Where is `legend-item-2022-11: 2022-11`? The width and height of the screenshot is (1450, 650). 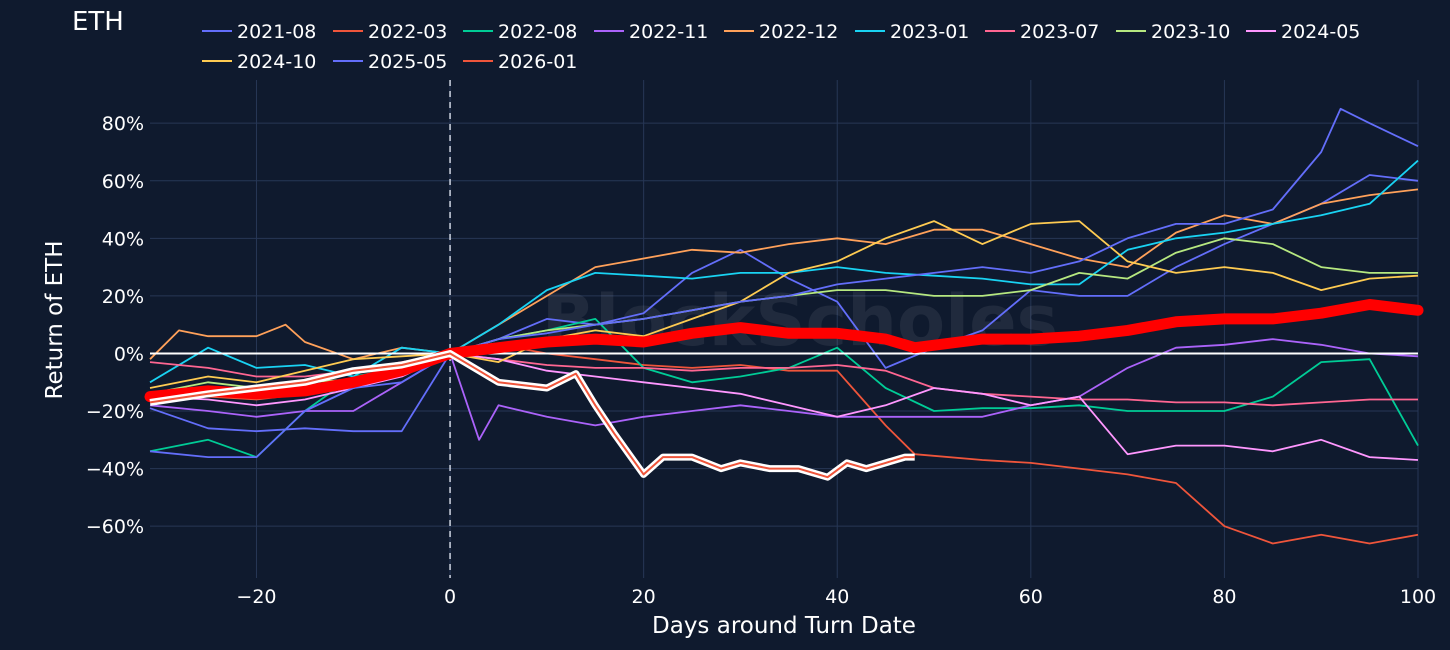 legend-item-2022-11: 2022-11 is located at coordinates (651, 32).